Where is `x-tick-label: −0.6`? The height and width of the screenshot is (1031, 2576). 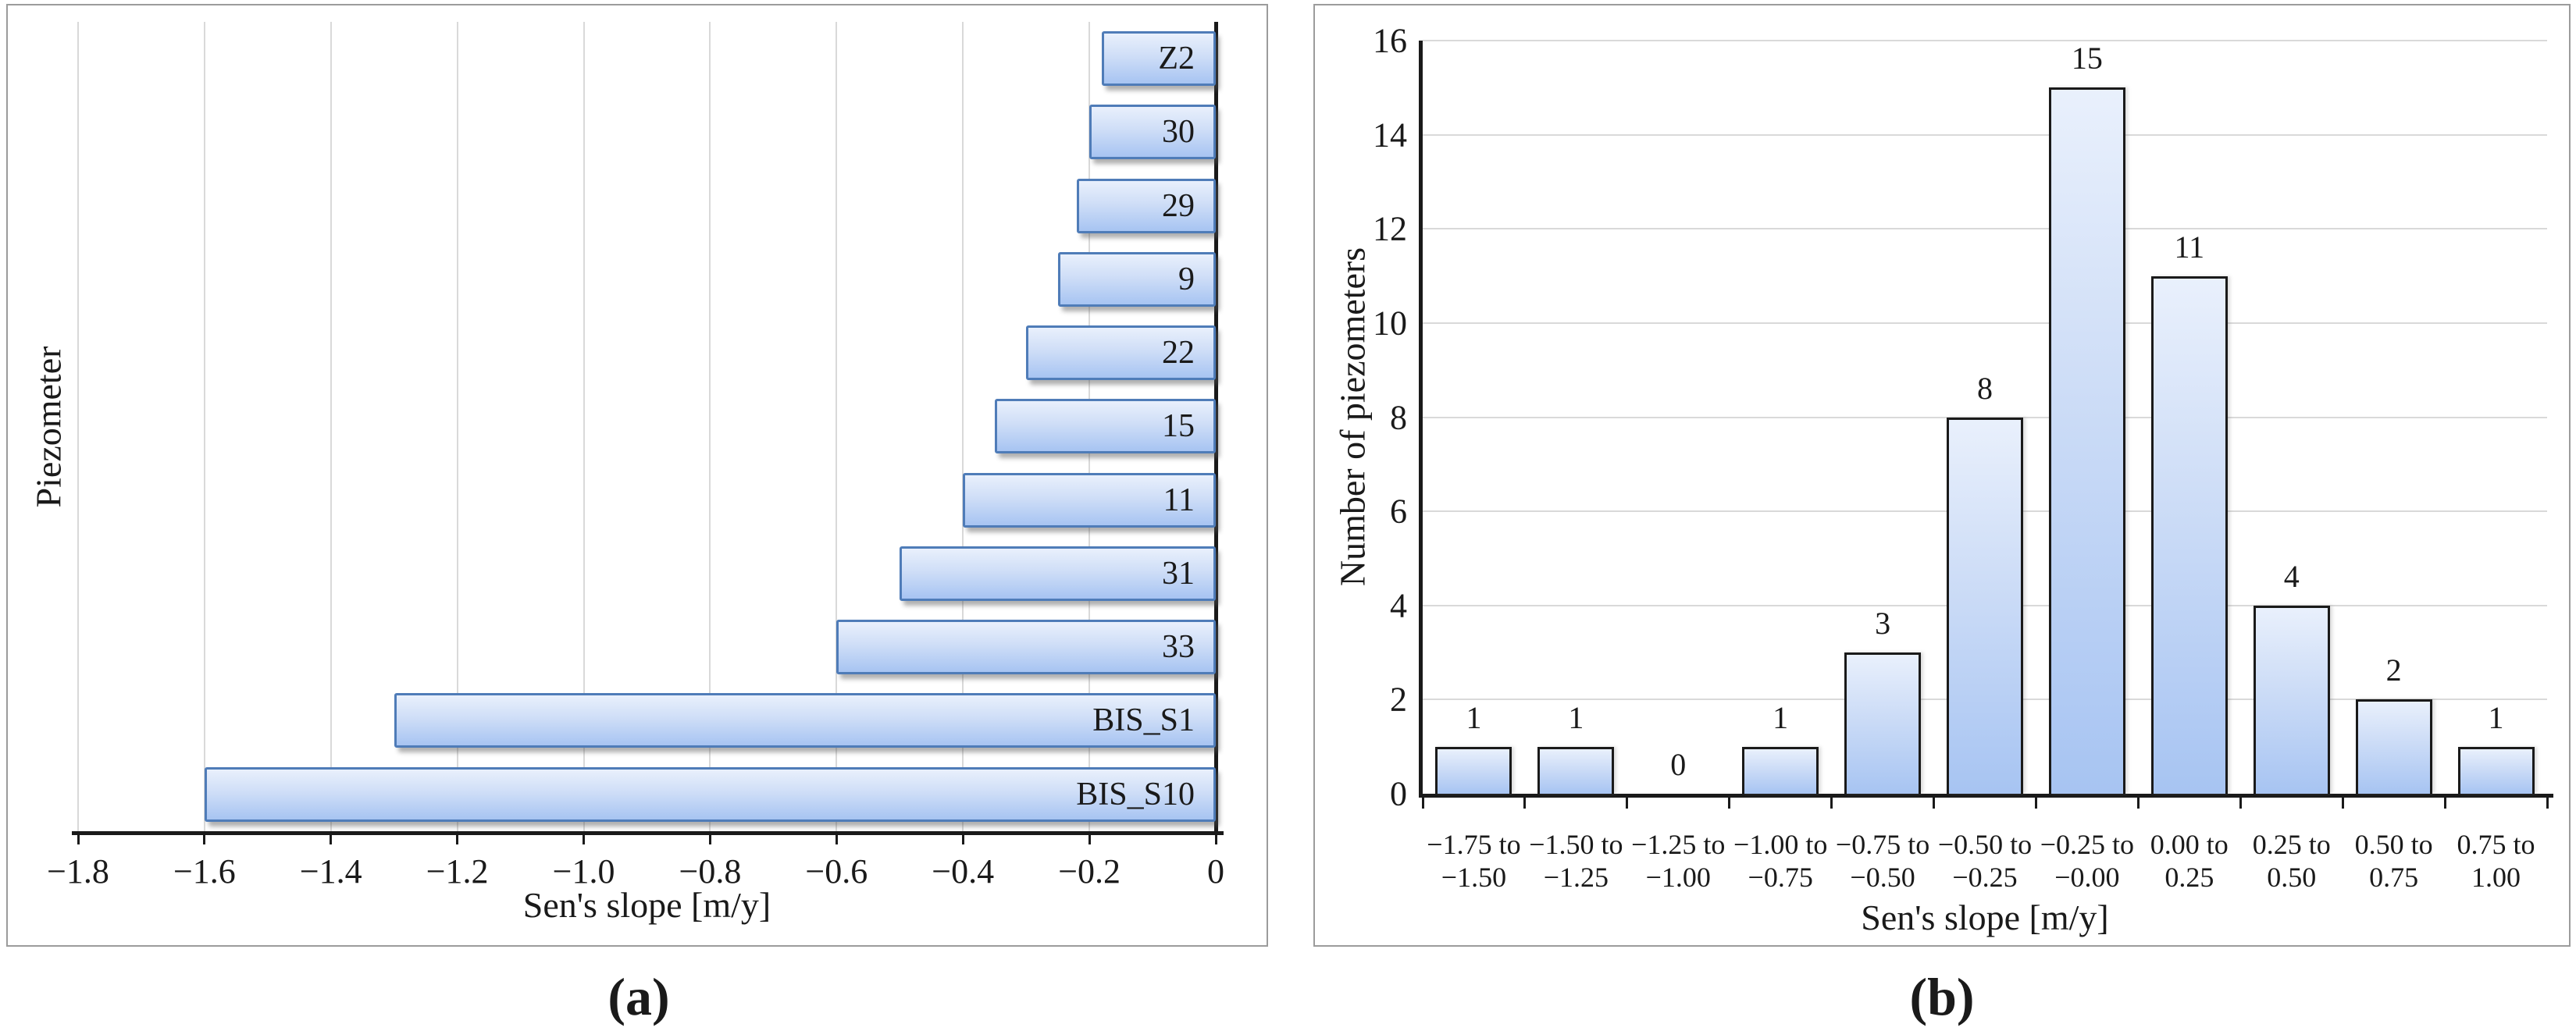 x-tick-label: −0.6 is located at coordinates (837, 871).